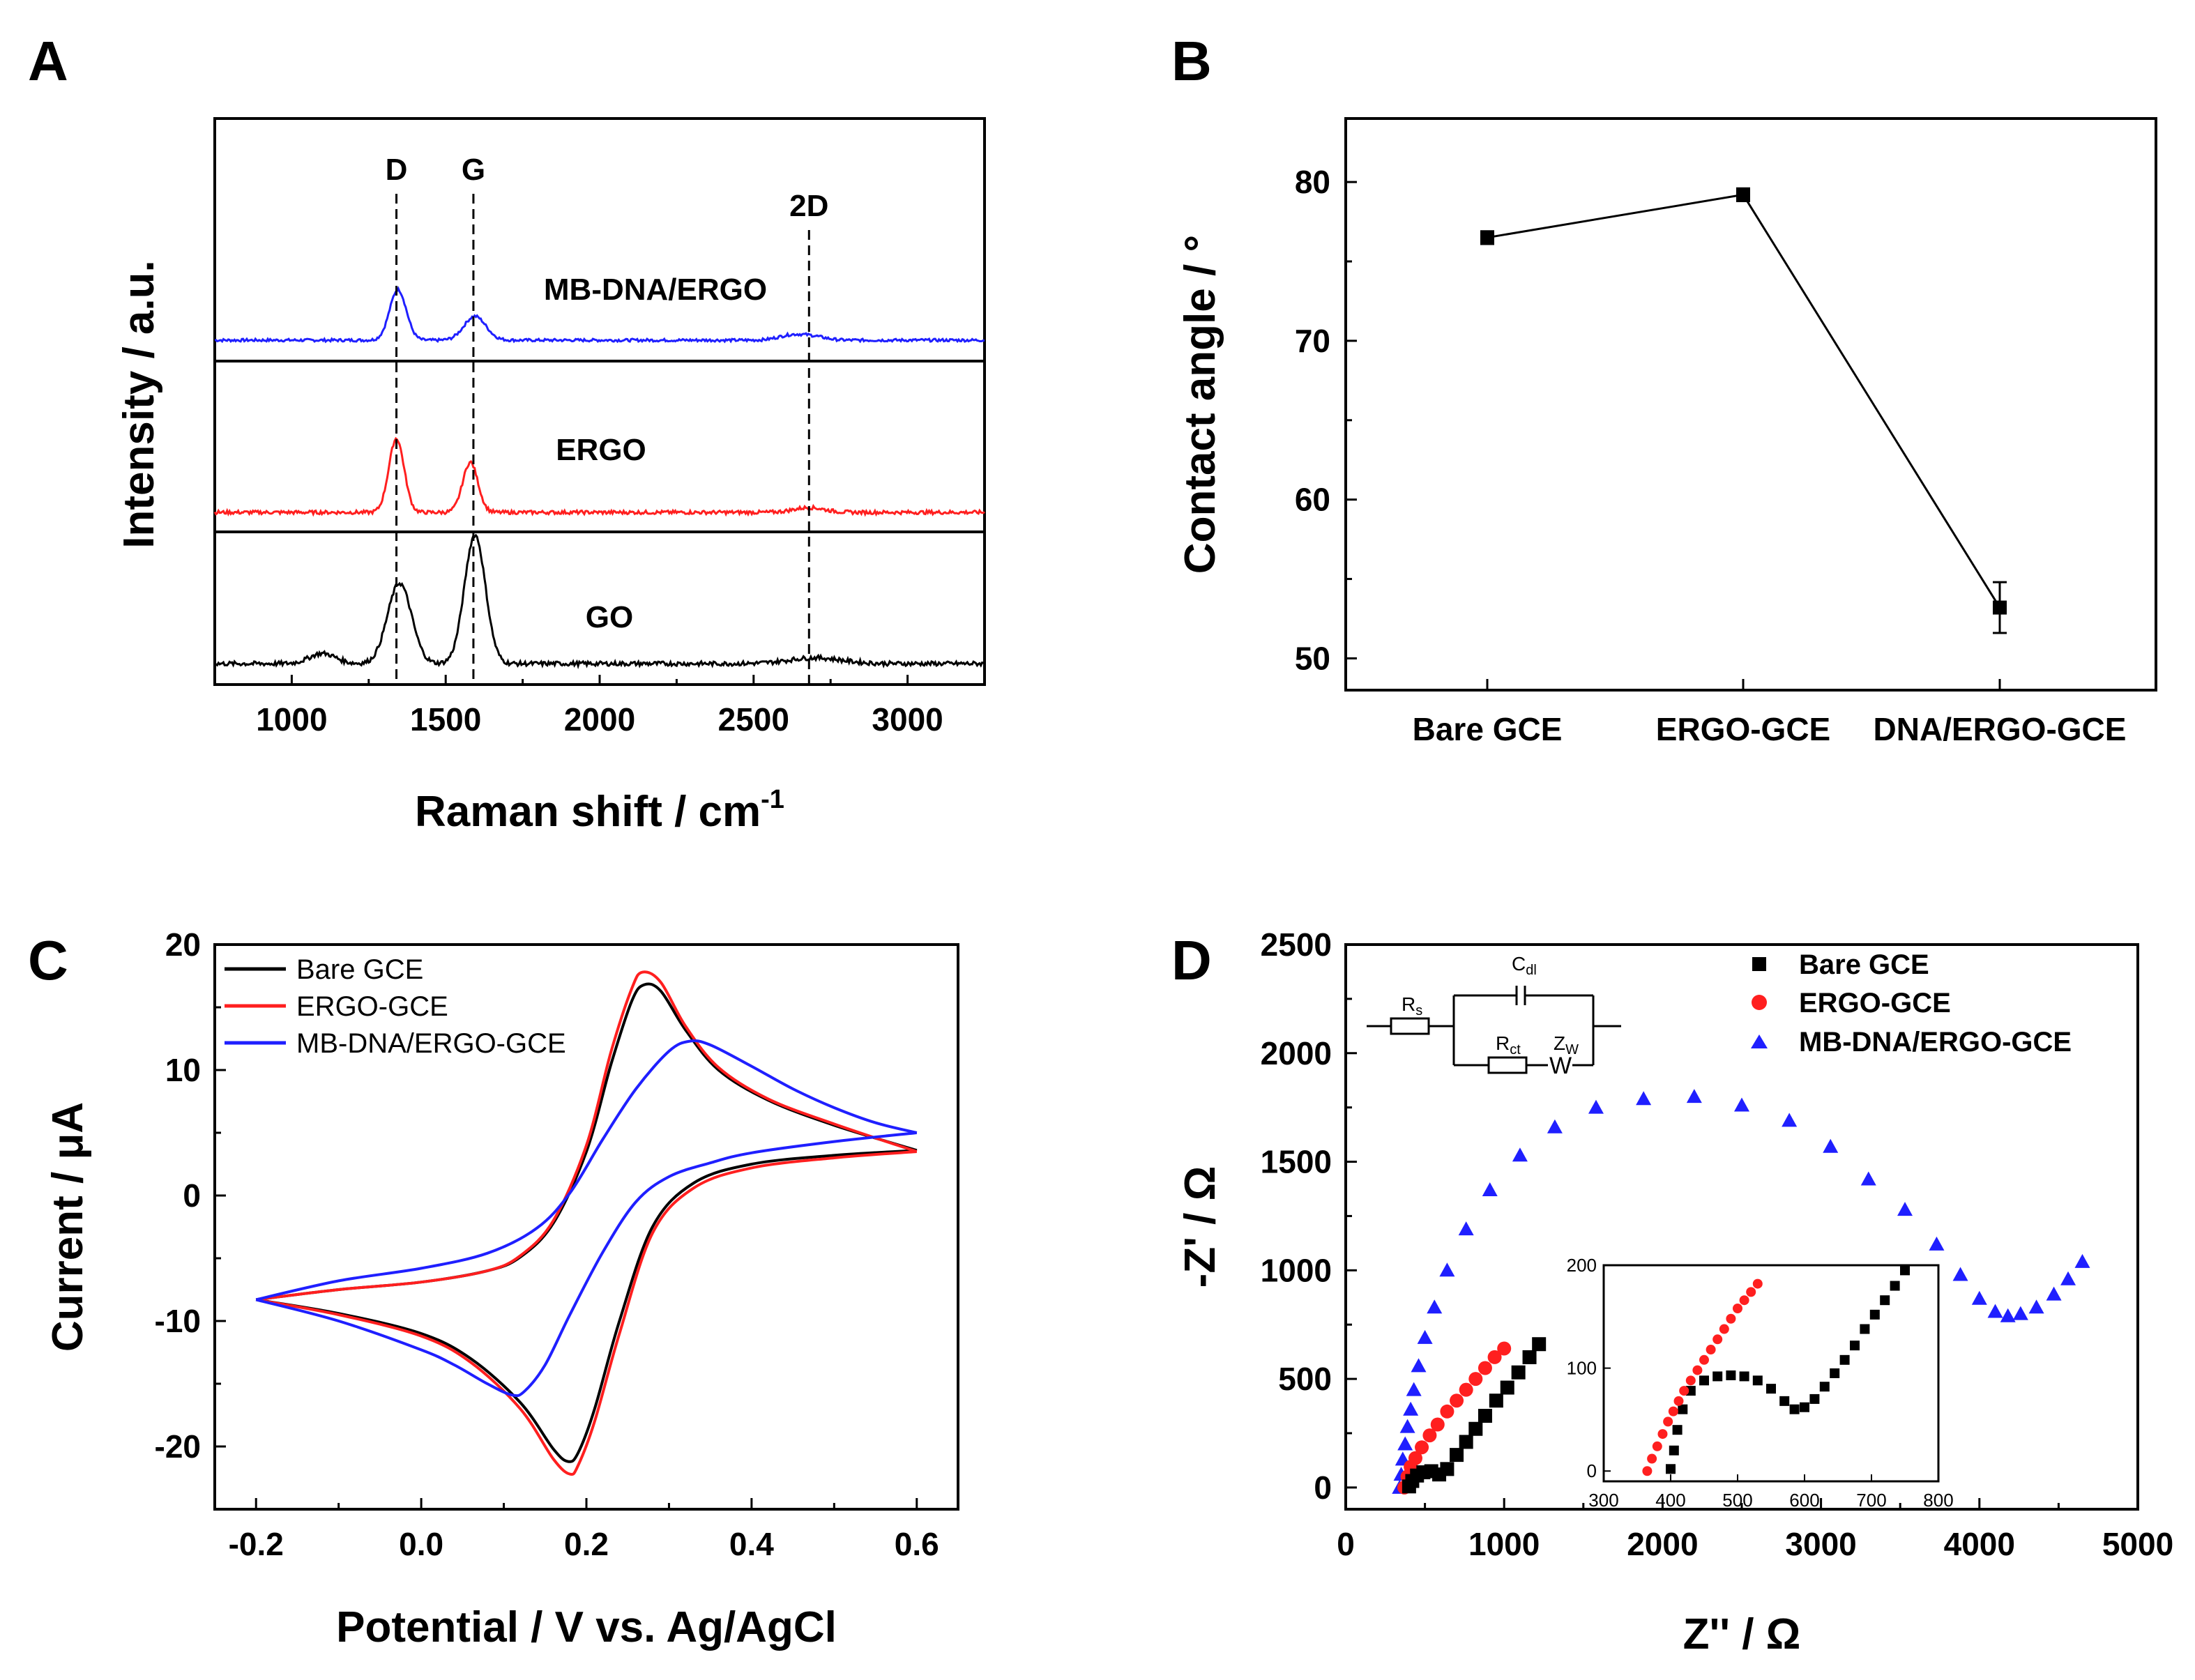  Describe the element at coordinates (48, 61) in the screenshot. I see `panel-letter-a: A` at that location.